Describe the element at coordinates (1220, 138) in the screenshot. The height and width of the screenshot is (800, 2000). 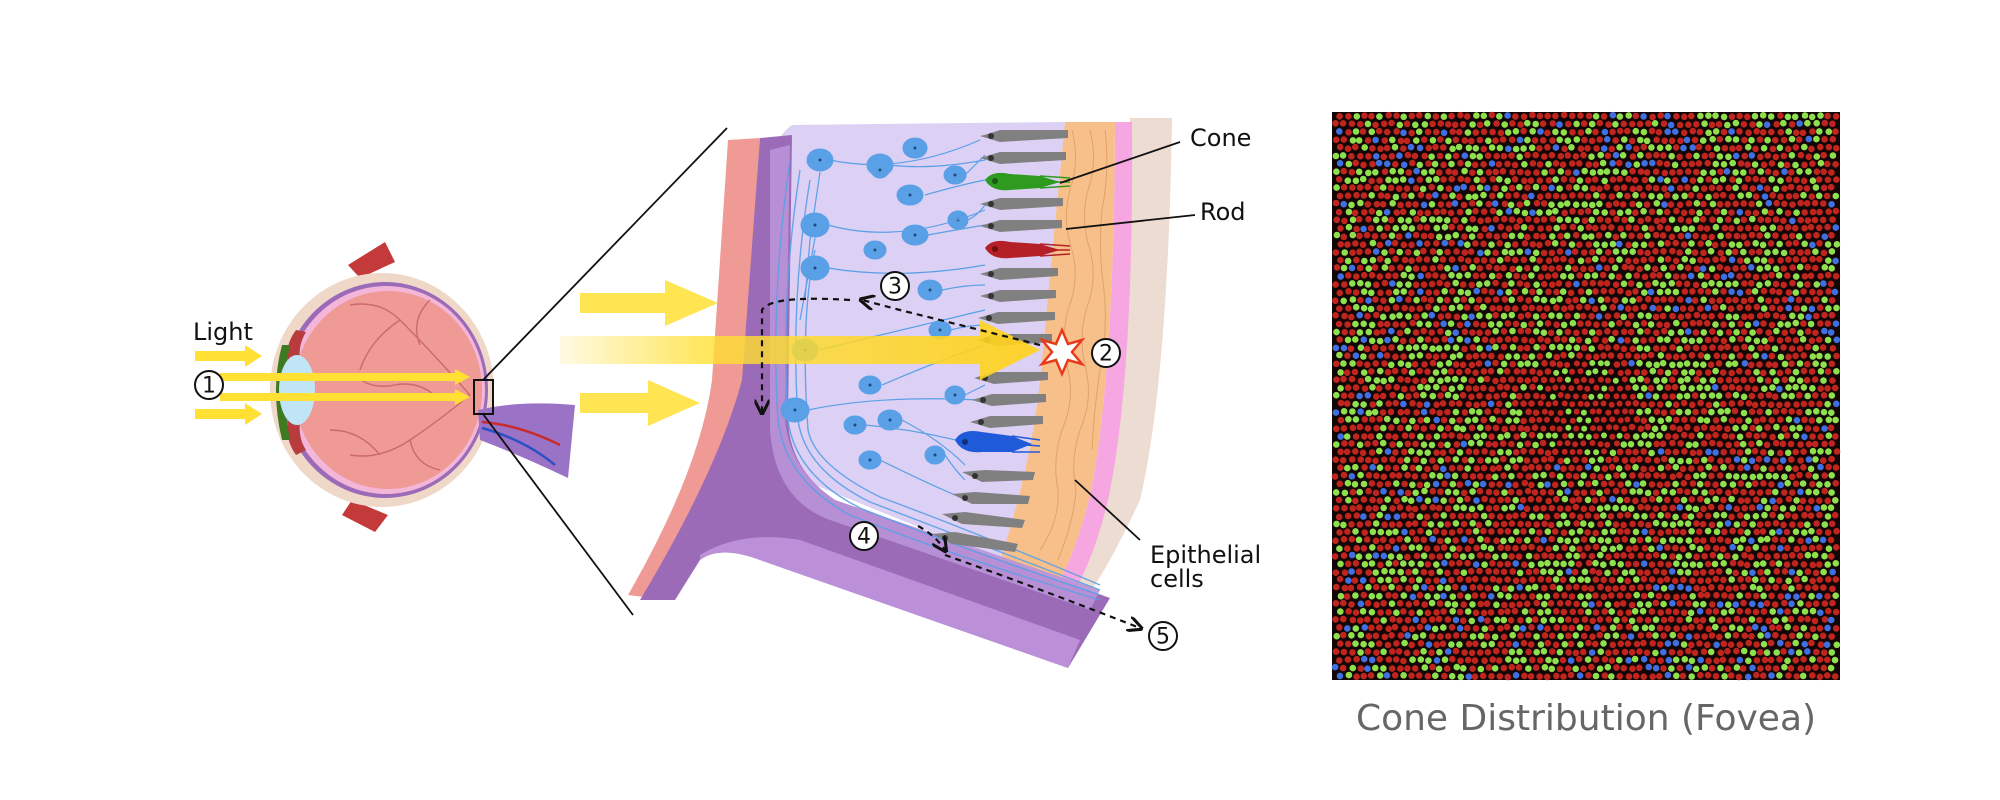
I see `cone-label: Cone` at that location.